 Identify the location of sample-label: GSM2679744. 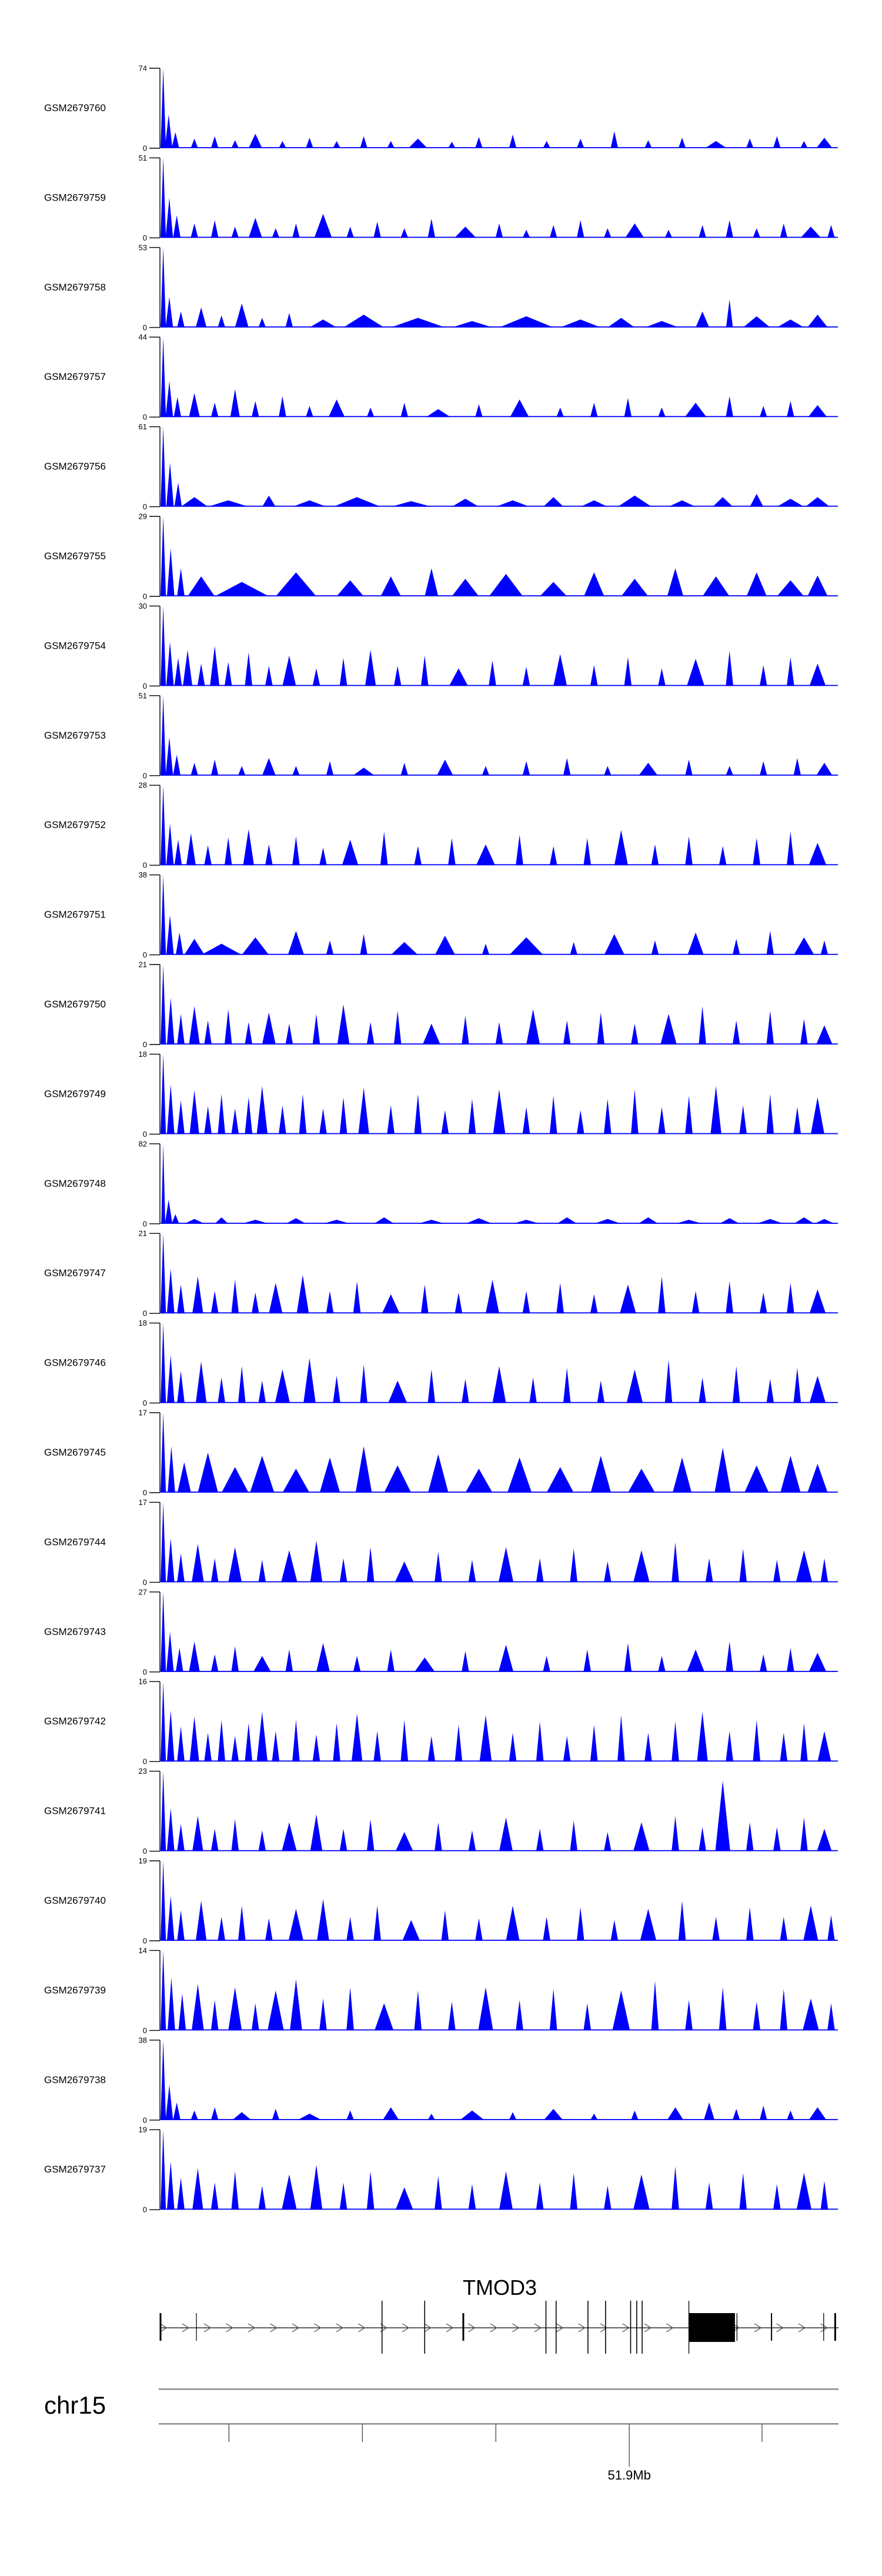
(75, 1541).